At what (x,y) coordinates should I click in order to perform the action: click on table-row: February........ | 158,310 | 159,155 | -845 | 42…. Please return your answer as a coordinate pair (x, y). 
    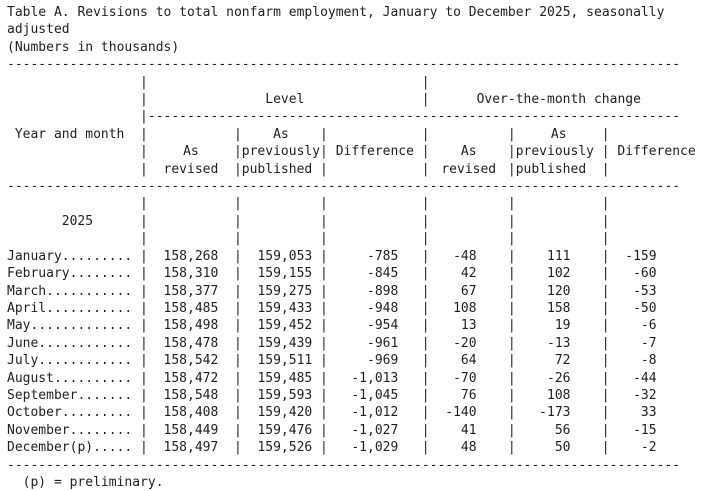
    Looking at the image, I should click on (352, 273).